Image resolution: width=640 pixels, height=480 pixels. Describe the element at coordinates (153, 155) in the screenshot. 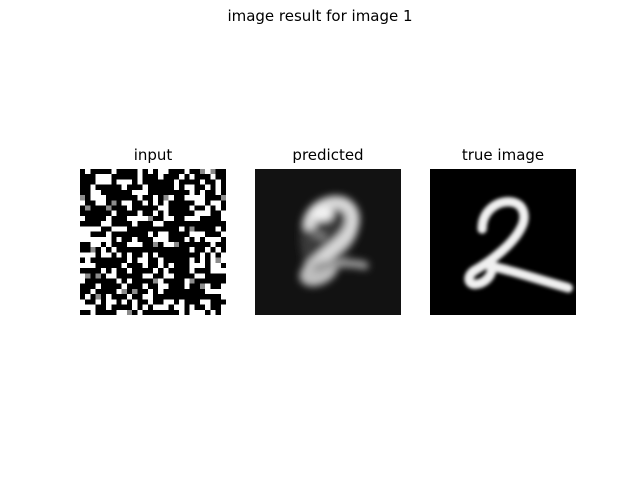

I see `input-panel-title: input` at that location.